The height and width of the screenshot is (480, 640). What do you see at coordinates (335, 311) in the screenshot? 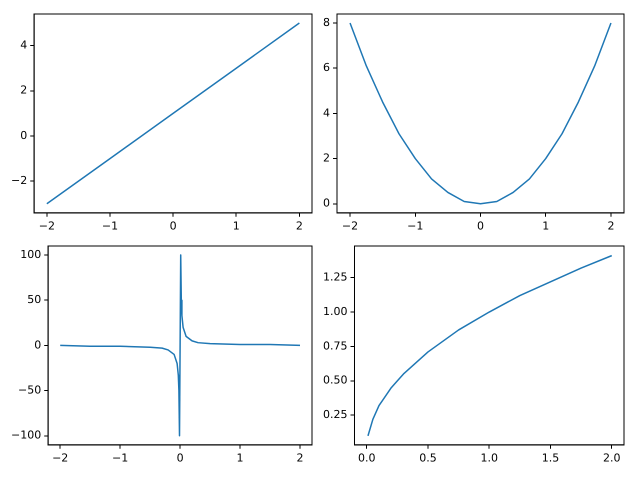
I see `y-tick-label: 1.00` at bounding box center [335, 311].